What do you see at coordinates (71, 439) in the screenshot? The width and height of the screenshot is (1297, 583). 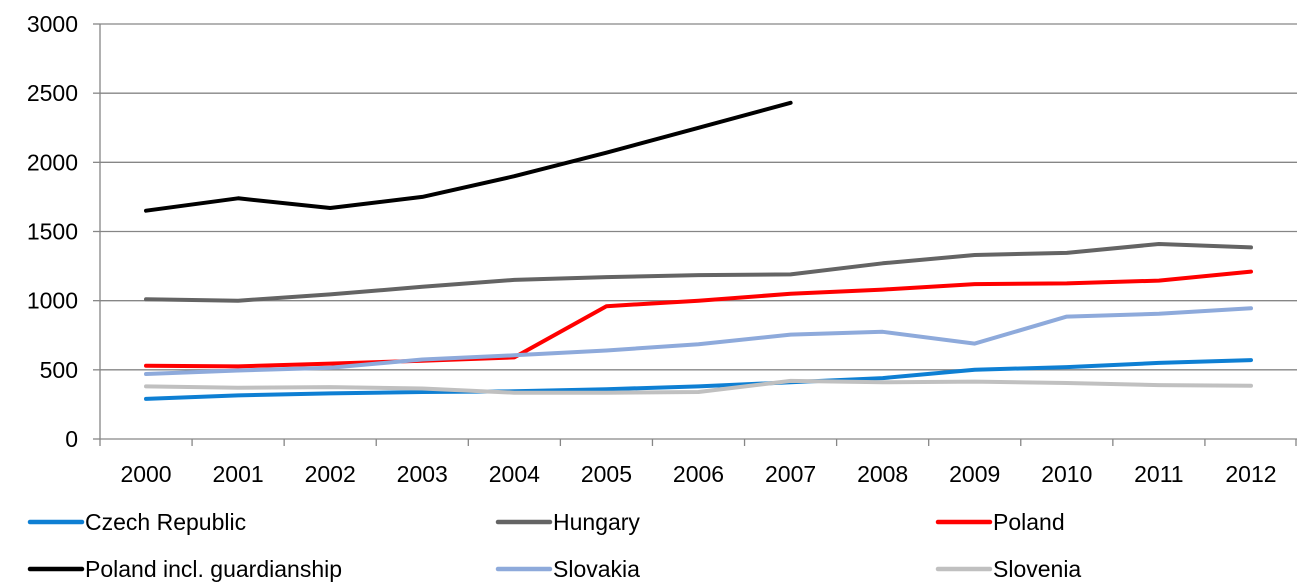 I see `y-tick-label: 0` at bounding box center [71, 439].